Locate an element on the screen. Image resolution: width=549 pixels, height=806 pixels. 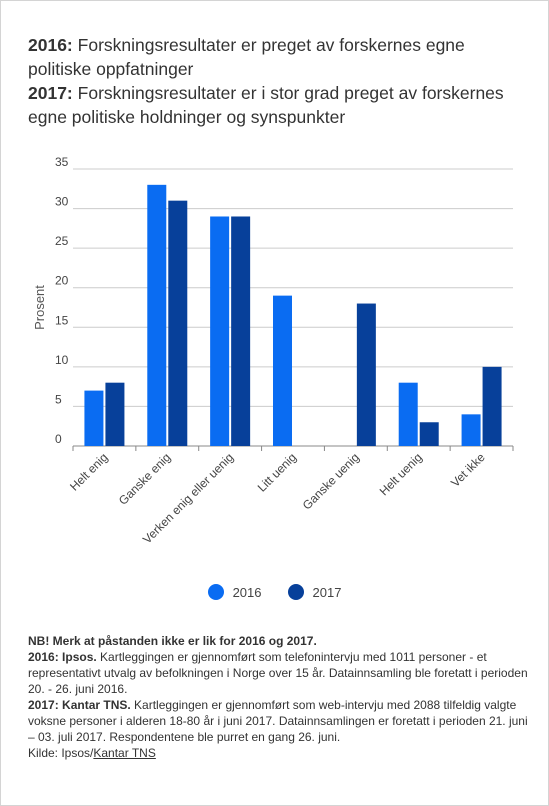
note-tns-label: 2017: Kantar TNS. is located at coordinates (79, 705).